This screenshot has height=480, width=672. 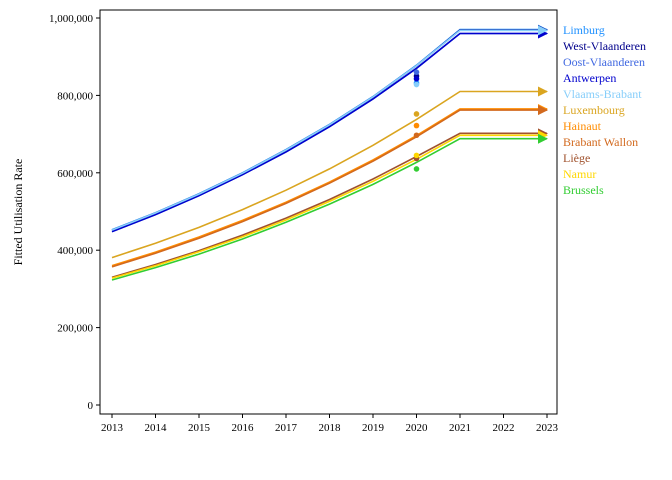 I want to click on y-tick-label: 600,000, so click(x=75, y=174).